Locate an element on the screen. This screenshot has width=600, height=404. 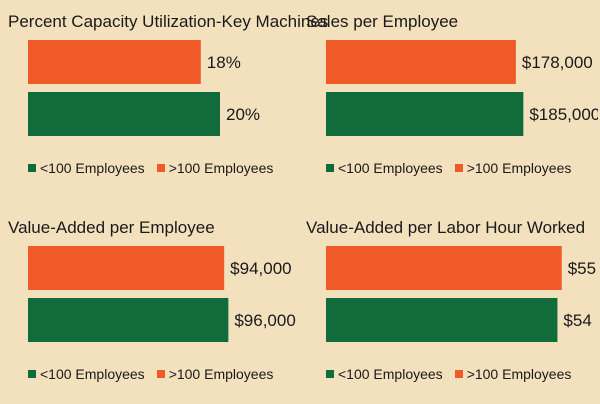
bar-chart: $178,000 $185,000 is located at coordinates (462, 88).